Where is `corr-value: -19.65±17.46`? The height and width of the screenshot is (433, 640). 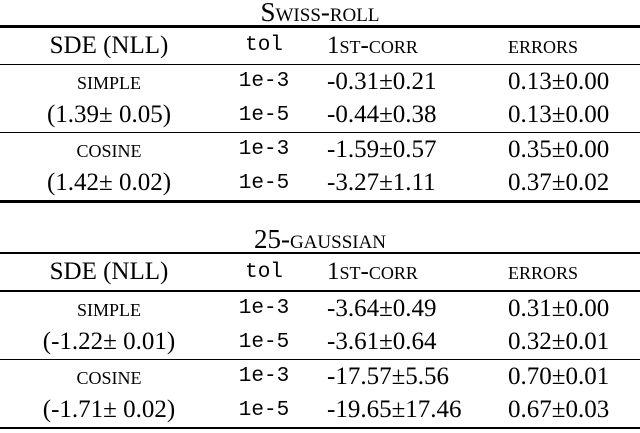
corr-value: -19.65±17.46 is located at coordinates (394, 410).